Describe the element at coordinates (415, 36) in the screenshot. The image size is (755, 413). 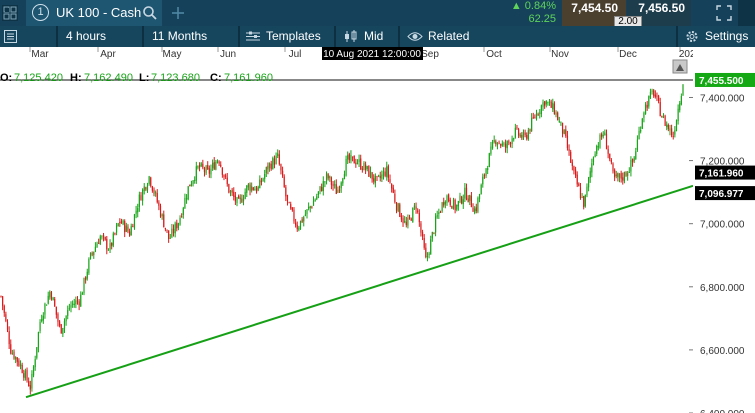
I see `eye-icon` at that location.